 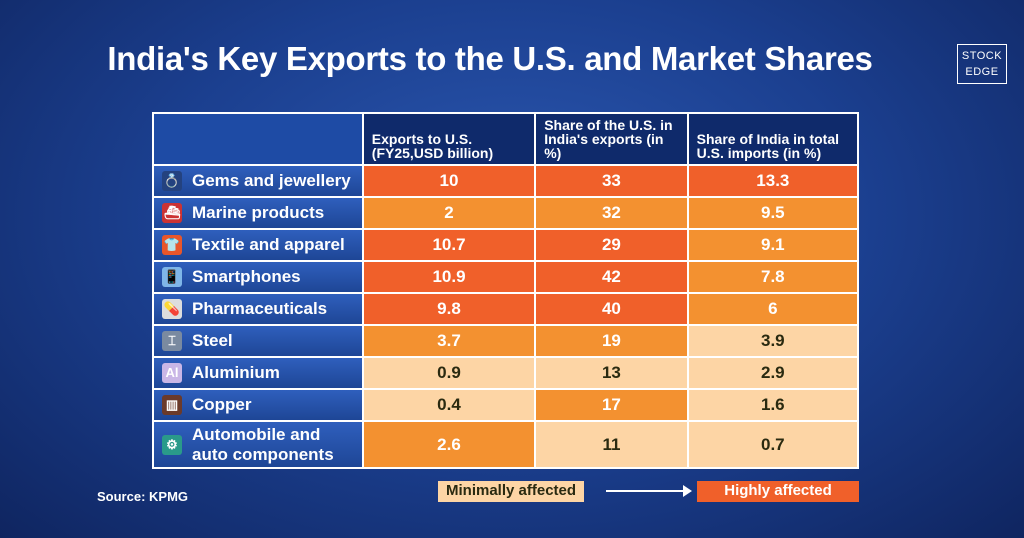 I want to click on row-label: 📱 Smartphones, so click(x=258, y=277).